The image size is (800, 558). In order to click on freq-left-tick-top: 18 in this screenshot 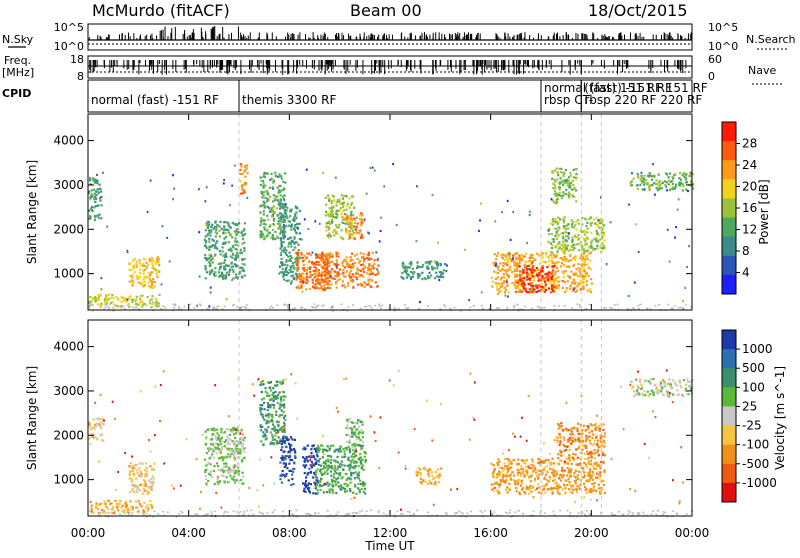, I will do `click(77, 59)`.